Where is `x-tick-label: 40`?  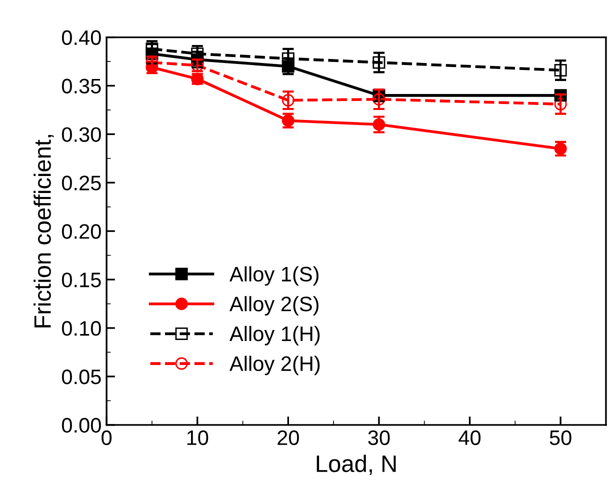 x-tick-label: 40 is located at coordinates (469, 438).